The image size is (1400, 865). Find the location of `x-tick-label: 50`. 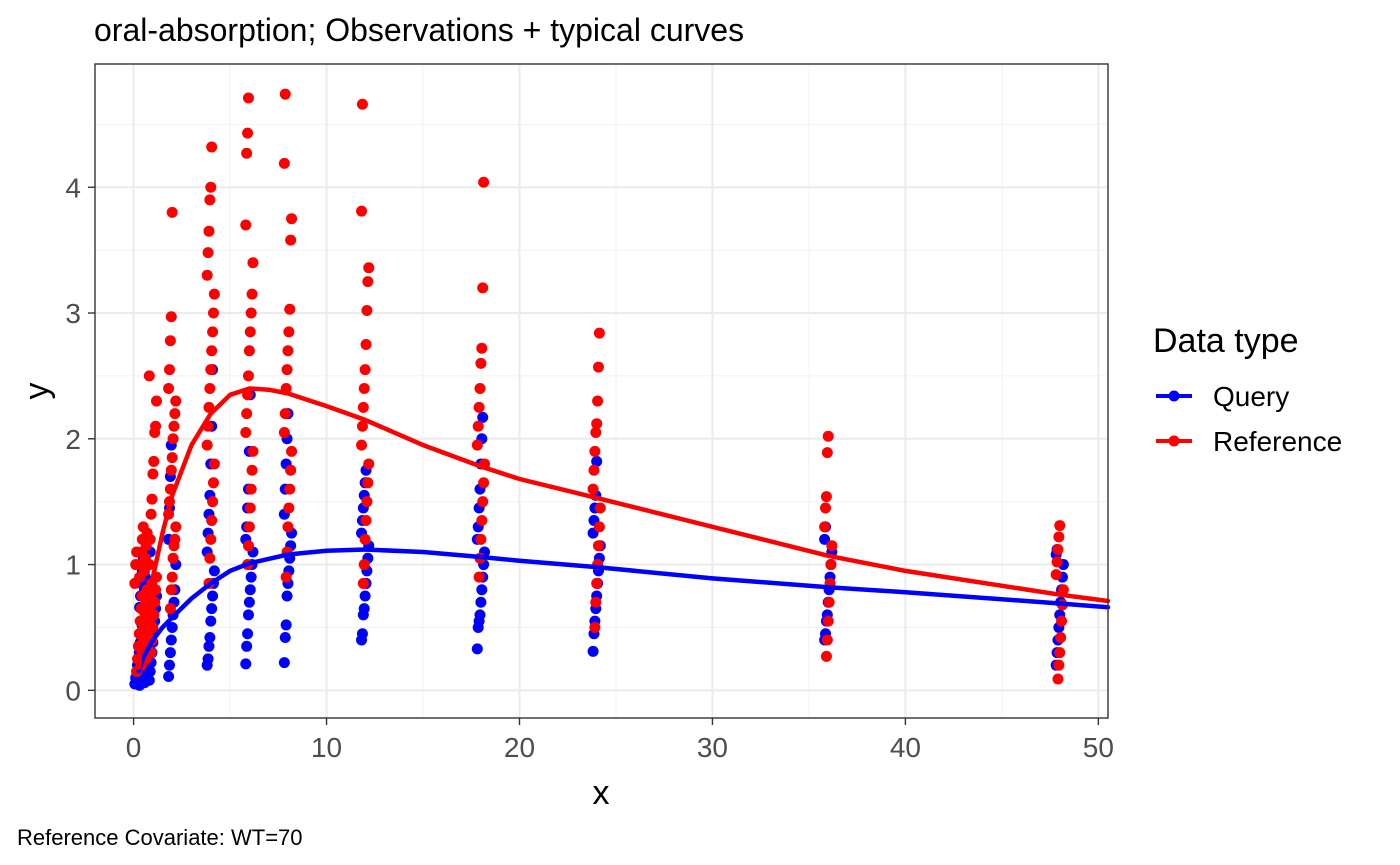

x-tick-label: 50 is located at coordinates (1098, 747).